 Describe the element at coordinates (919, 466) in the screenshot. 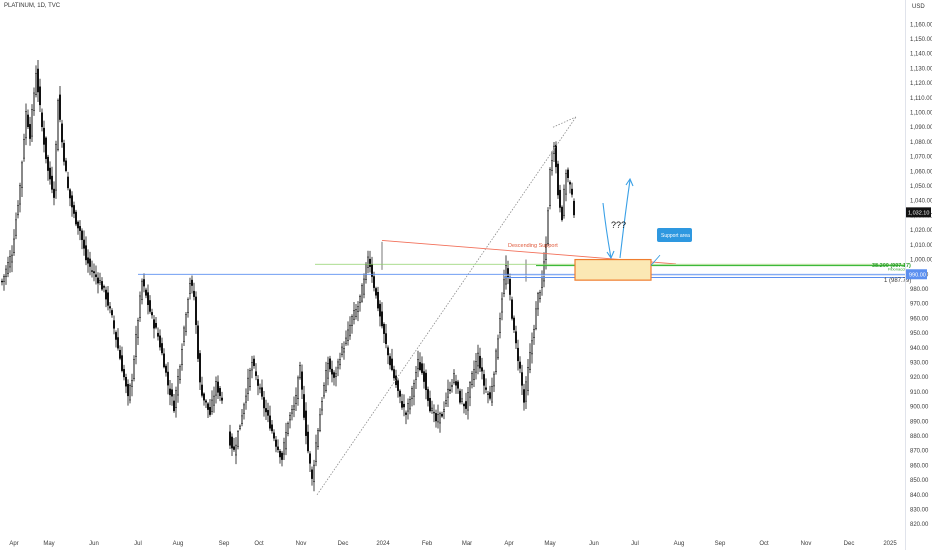

I see `price-tick-label: 860.00` at that location.